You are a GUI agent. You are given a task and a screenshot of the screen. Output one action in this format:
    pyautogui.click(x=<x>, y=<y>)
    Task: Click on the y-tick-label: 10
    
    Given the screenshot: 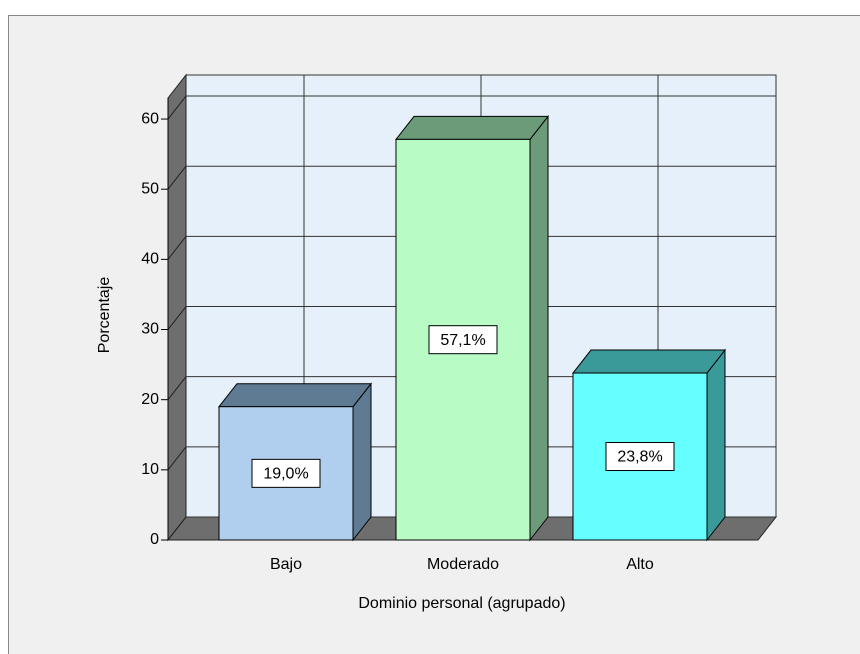 What is the action you would take?
    pyautogui.click(x=150, y=469)
    